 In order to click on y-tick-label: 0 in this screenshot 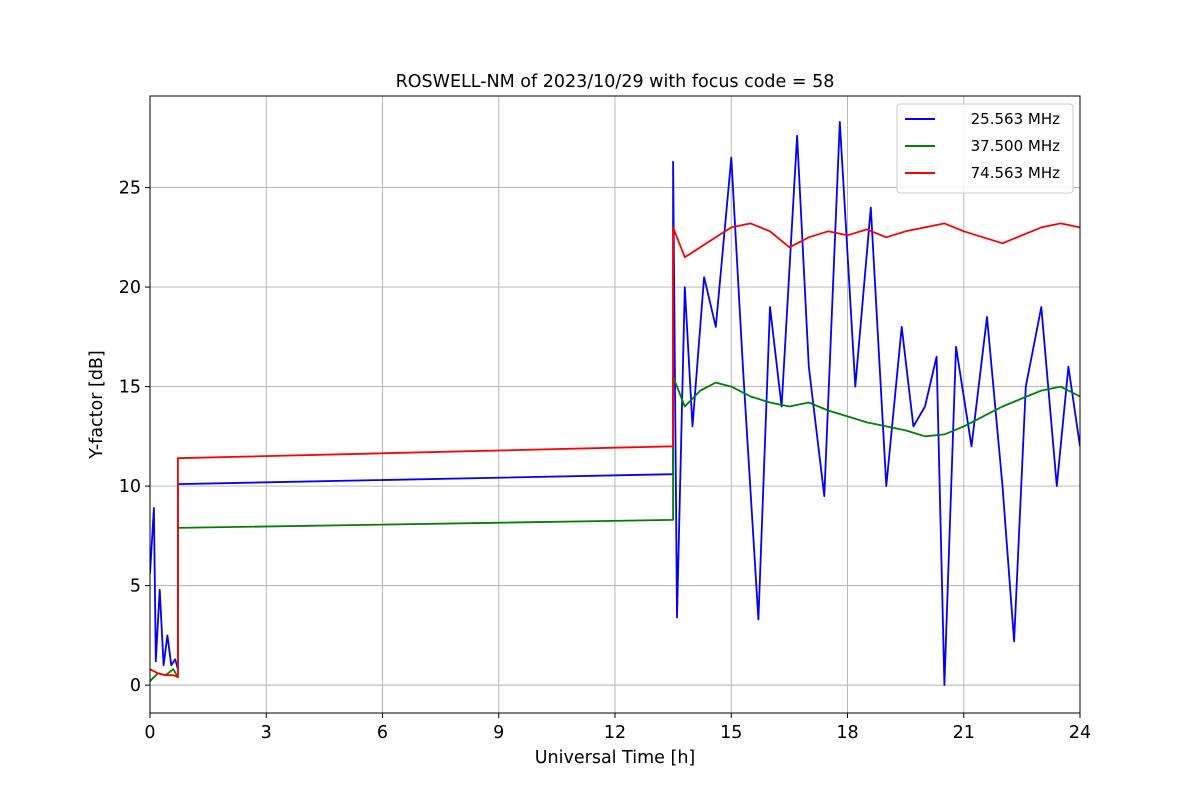, I will do `click(135, 686)`.